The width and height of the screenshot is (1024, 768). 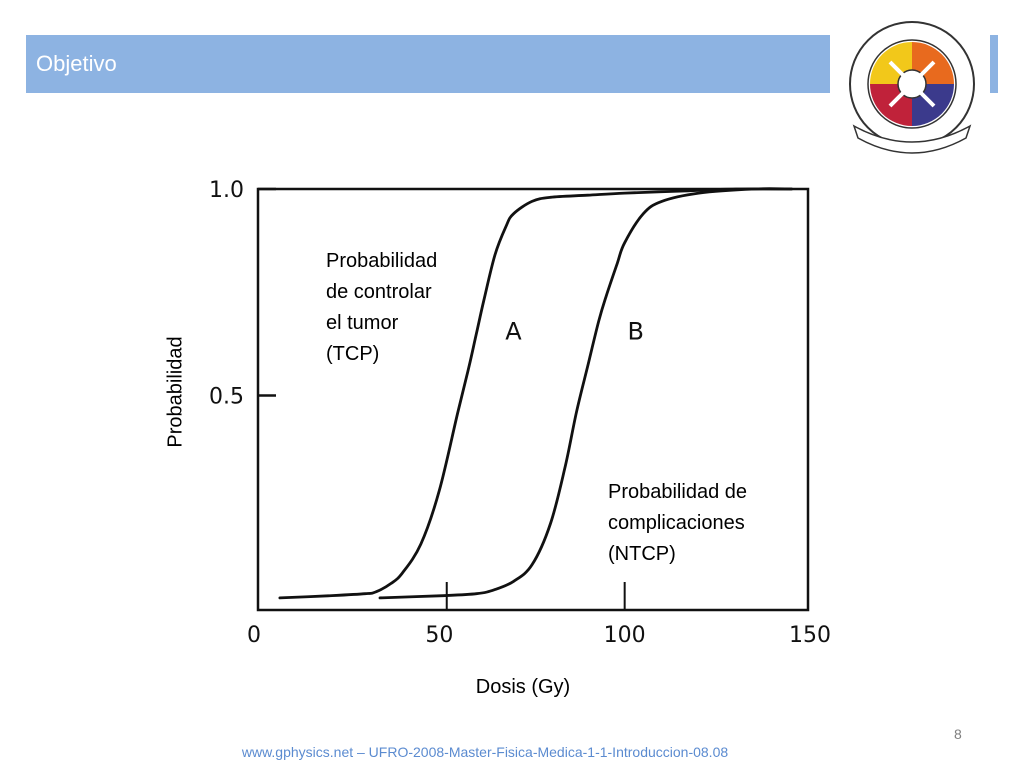 What do you see at coordinates (635, 331) in the screenshot?
I see `curve-label-B: B` at bounding box center [635, 331].